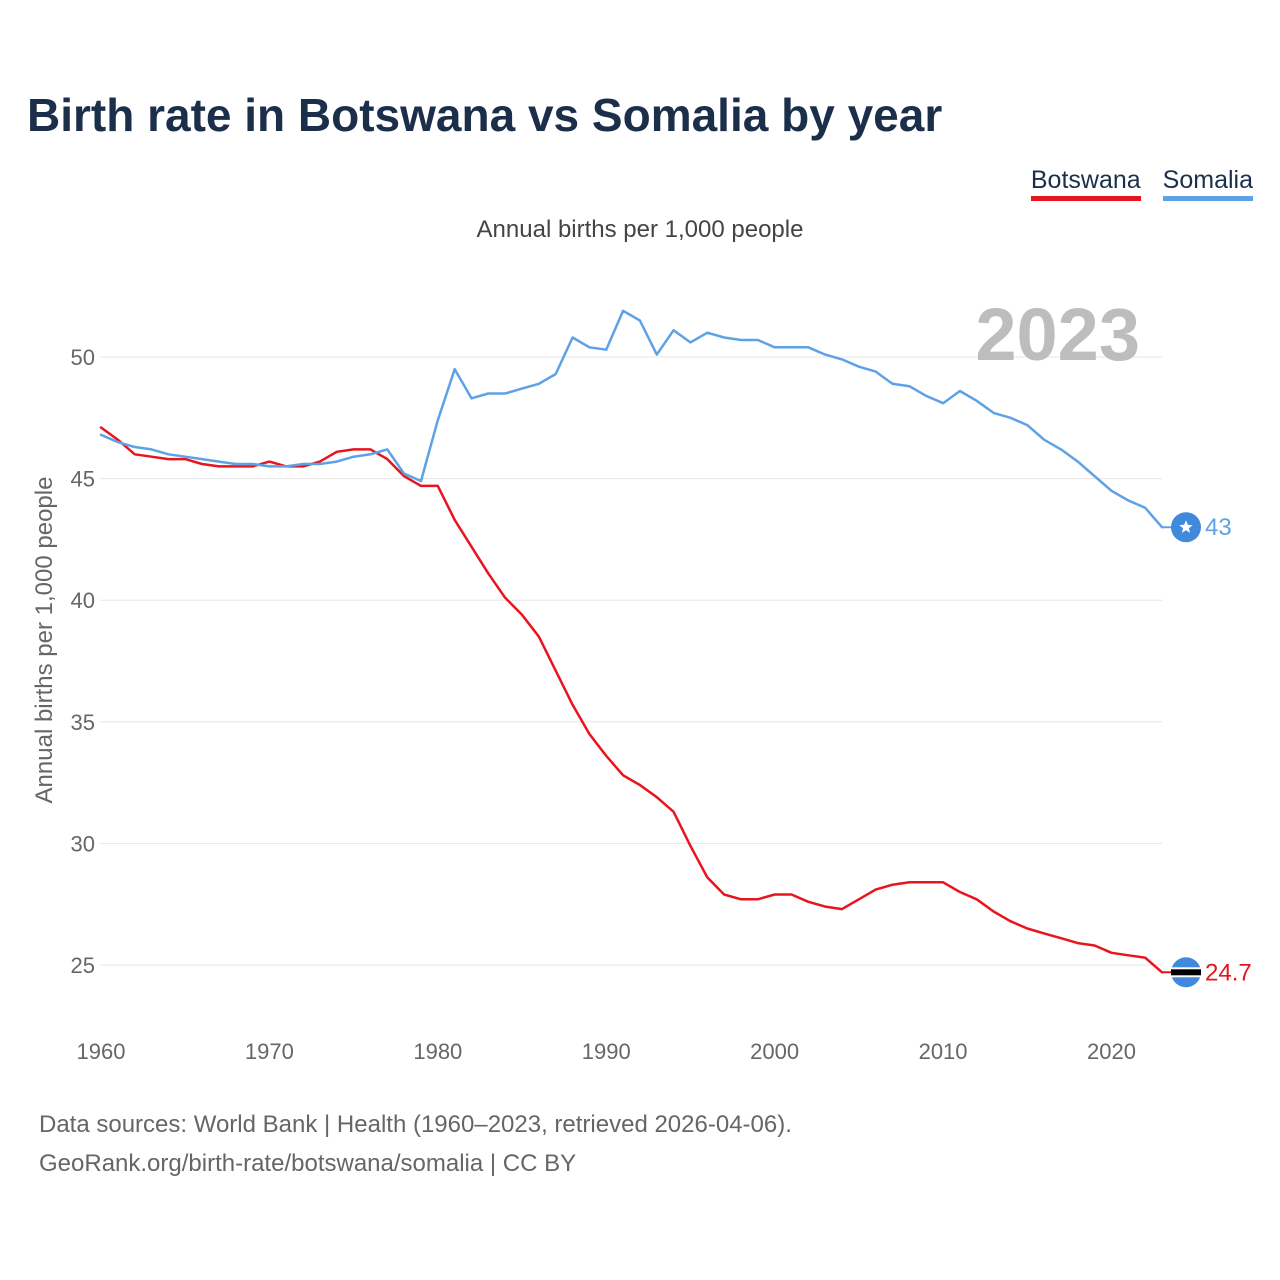  What do you see at coordinates (1207, 183) in the screenshot?
I see `legend-item-somalia: Somalia` at bounding box center [1207, 183].